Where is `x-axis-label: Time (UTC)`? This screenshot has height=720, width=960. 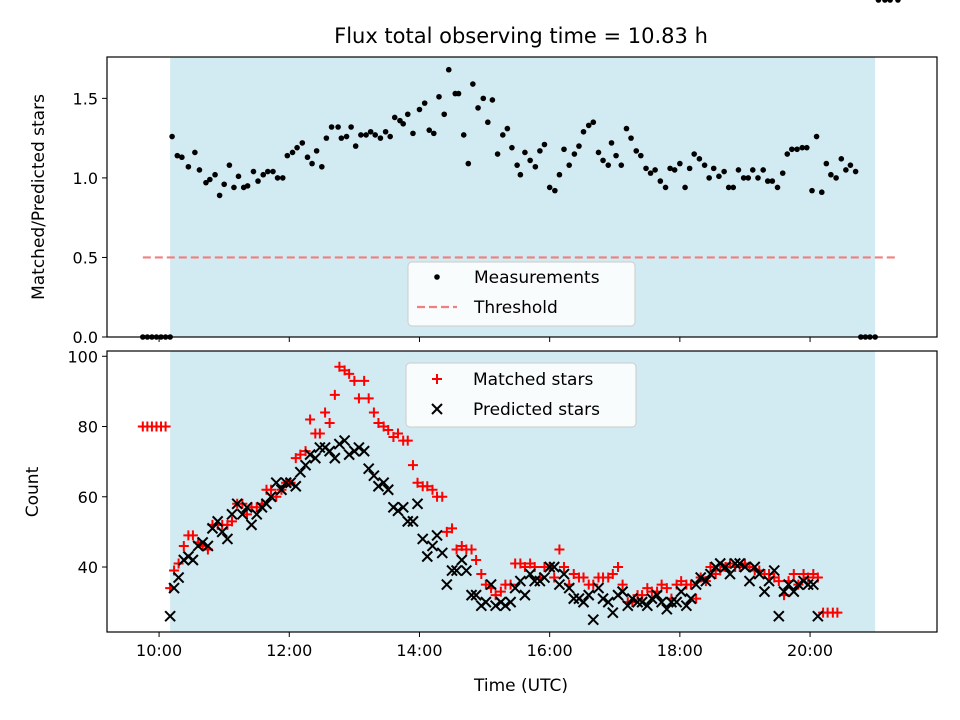
x-axis-label: Time (UTC) is located at coordinates (520, 686).